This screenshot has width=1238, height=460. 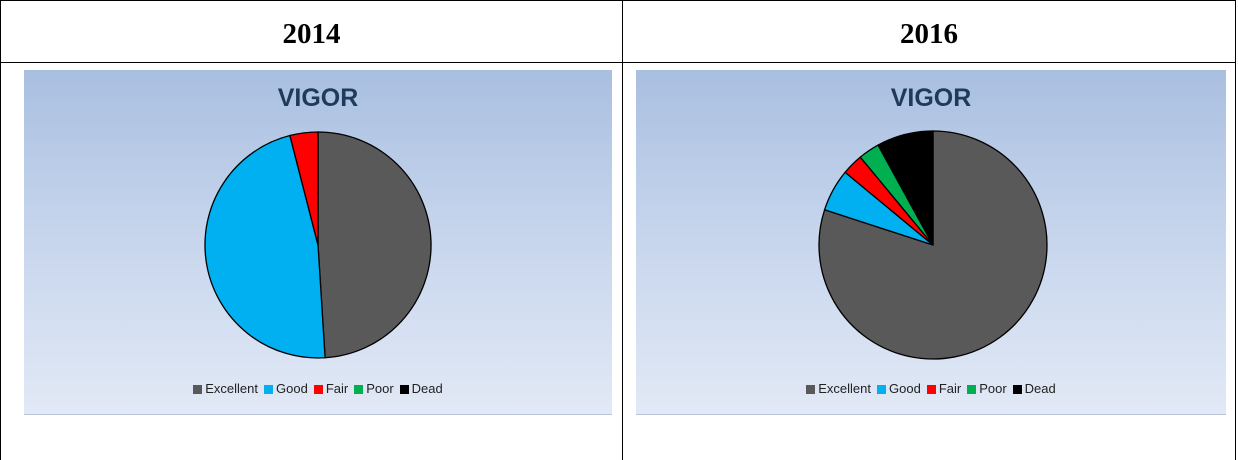 I want to click on pie-slice-fair, so click(x=304, y=188).